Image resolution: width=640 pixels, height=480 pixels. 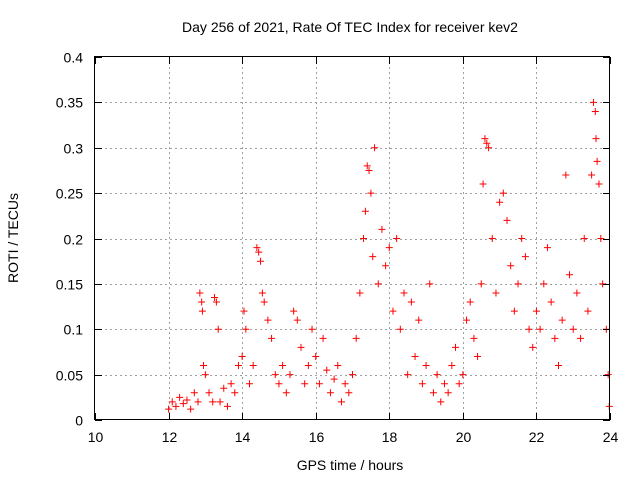 I want to click on x-tick-label: 16, so click(x=317, y=437).